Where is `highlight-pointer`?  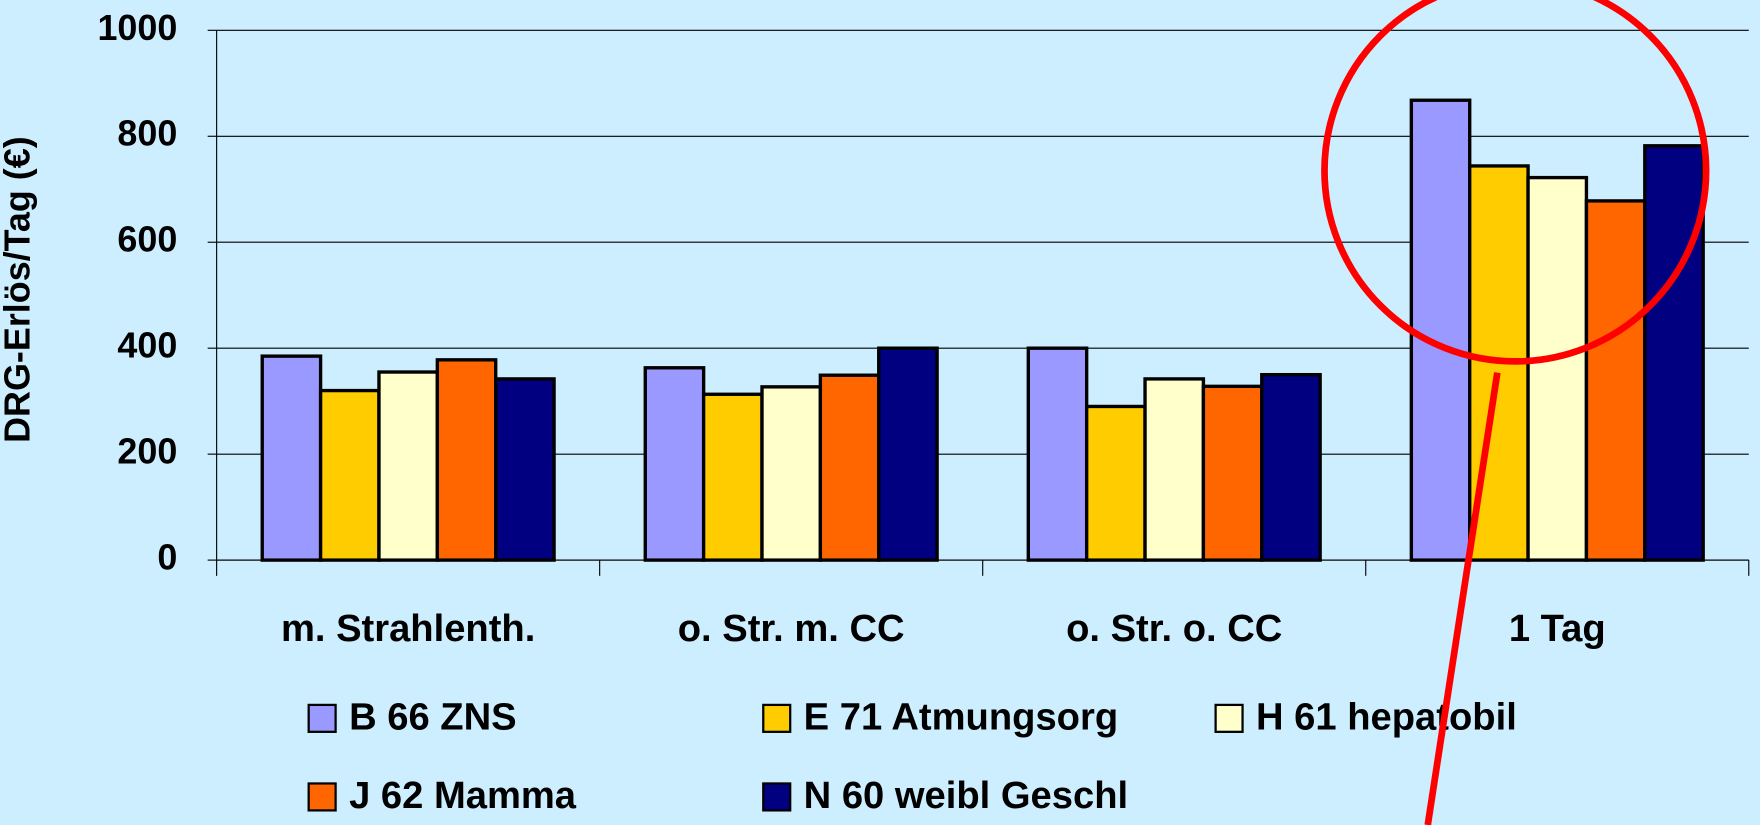
highlight-pointer is located at coordinates (1462, 598).